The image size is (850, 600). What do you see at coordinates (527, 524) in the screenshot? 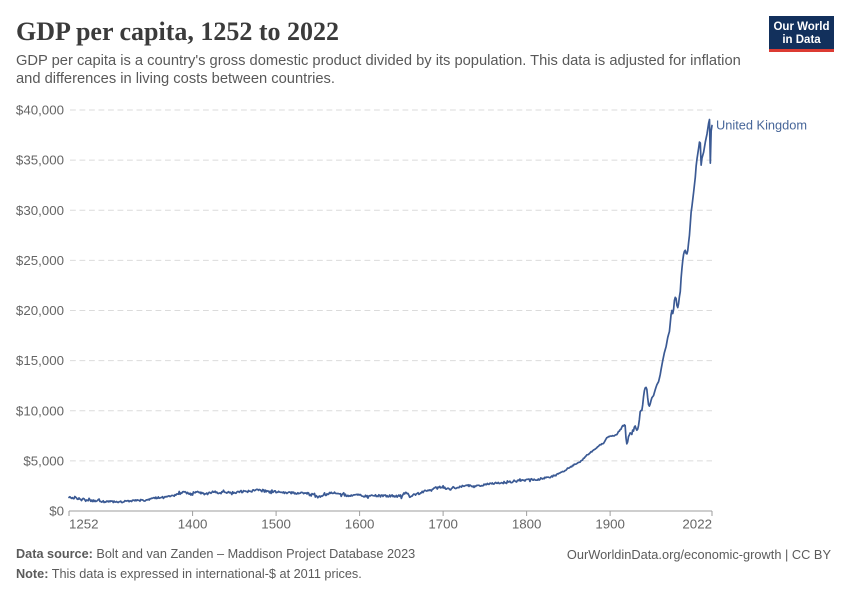
I see `svg-text: 1800` at bounding box center [527, 524].